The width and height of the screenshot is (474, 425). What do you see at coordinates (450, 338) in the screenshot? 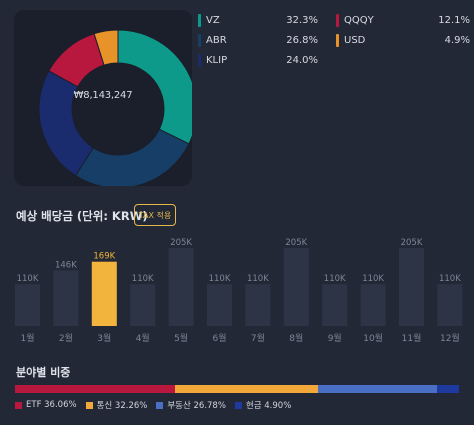
I see `month-label: 12월` at bounding box center [450, 338].